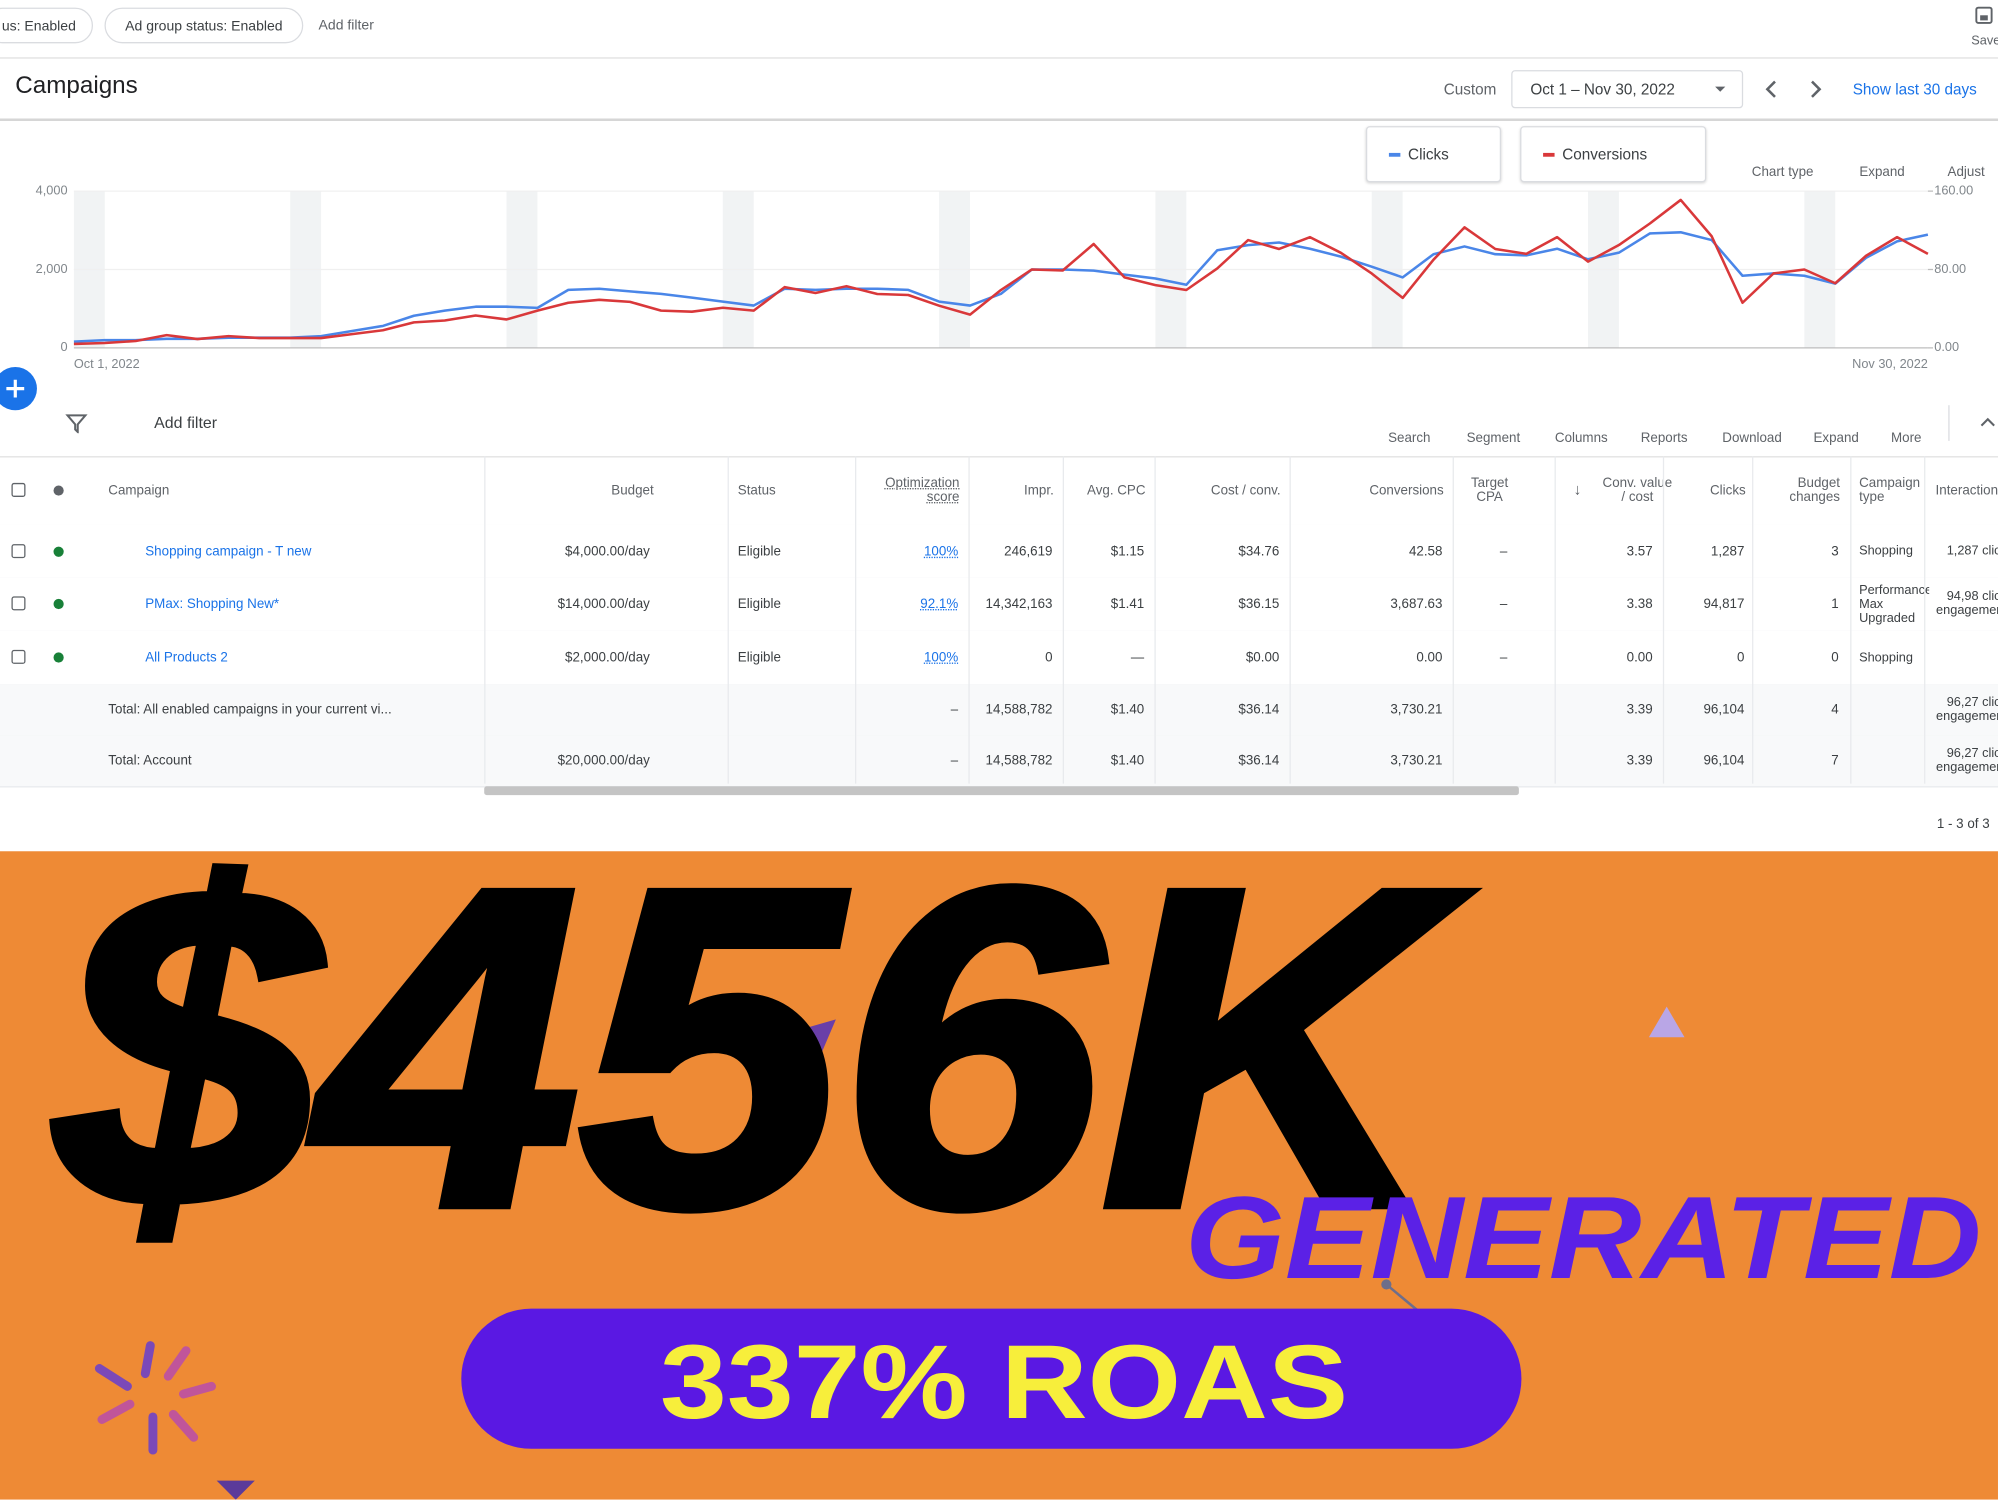  What do you see at coordinates (1409, 438) in the screenshot?
I see `tool-label: Search` at bounding box center [1409, 438].